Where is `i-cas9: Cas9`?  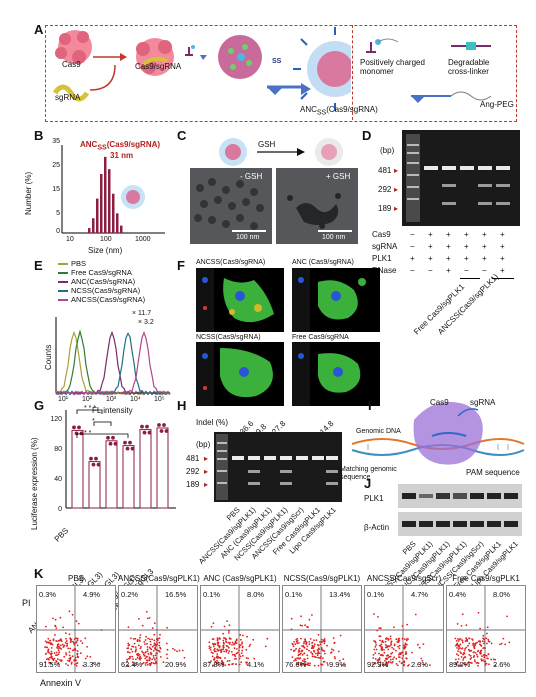
i-cas9: Cas9 is located at coordinates (439, 402).